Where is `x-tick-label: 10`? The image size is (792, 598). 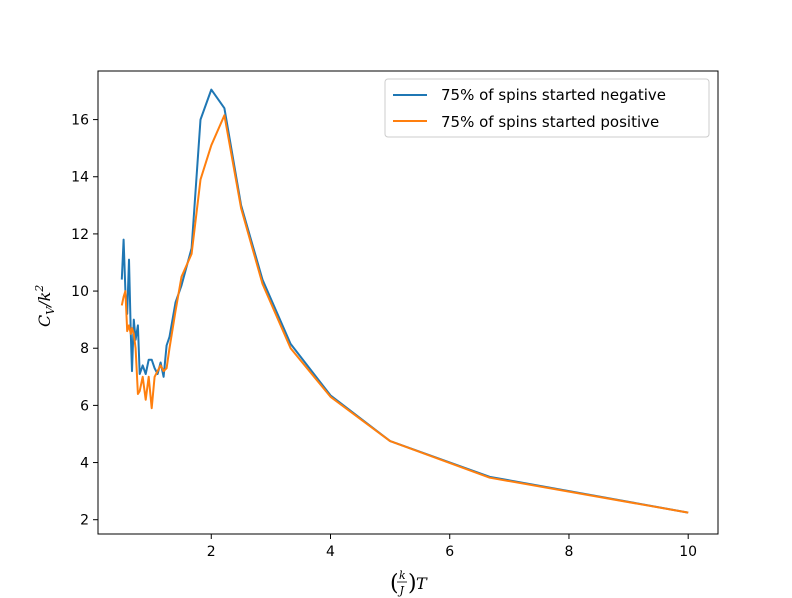
x-tick-label: 10 is located at coordinates (688, 552).